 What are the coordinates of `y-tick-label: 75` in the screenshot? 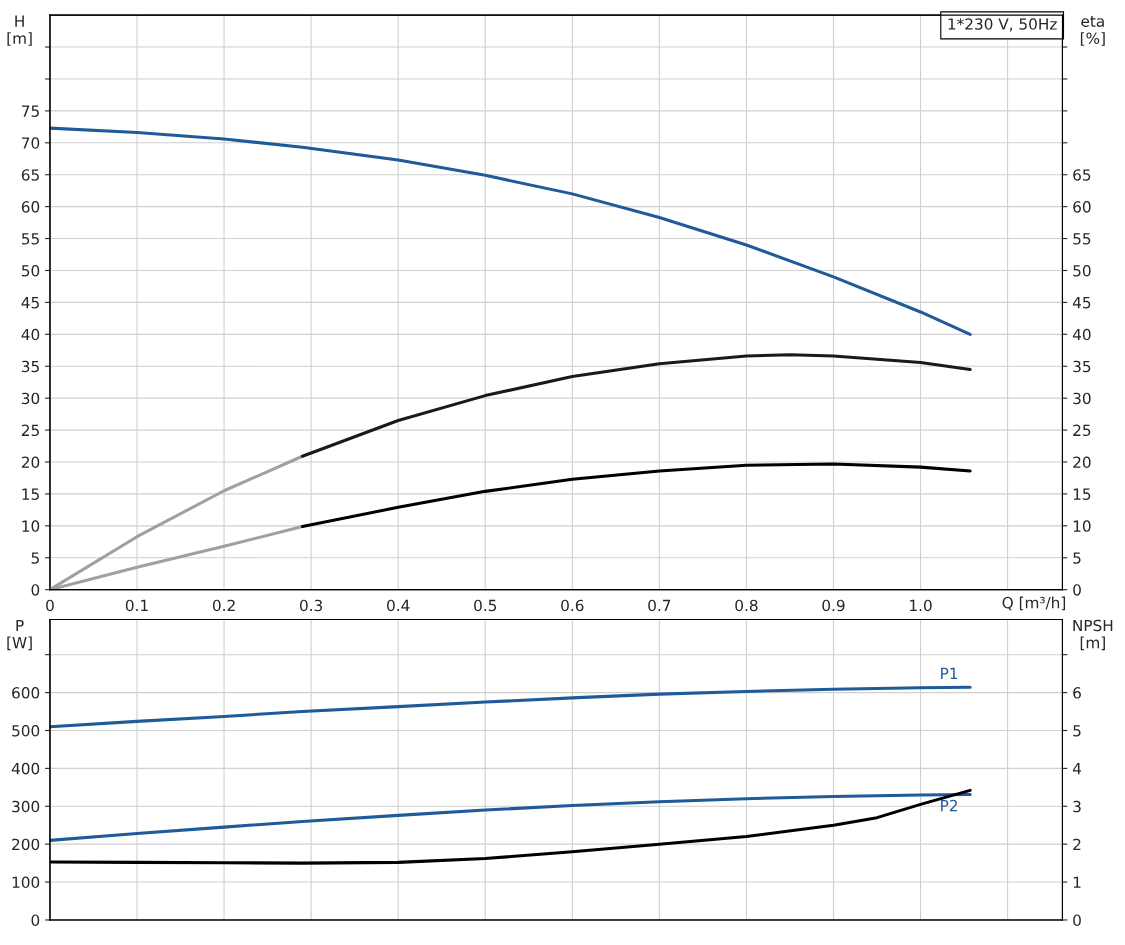 It's located at (30, 111).